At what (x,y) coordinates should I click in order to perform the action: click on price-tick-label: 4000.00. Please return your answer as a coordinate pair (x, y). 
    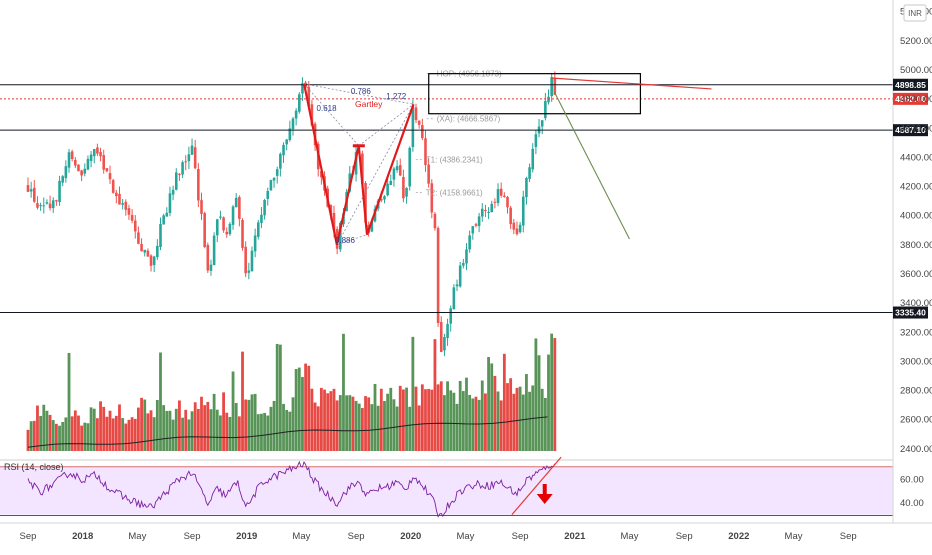
    Looking at the image, I should click on (916, 216).